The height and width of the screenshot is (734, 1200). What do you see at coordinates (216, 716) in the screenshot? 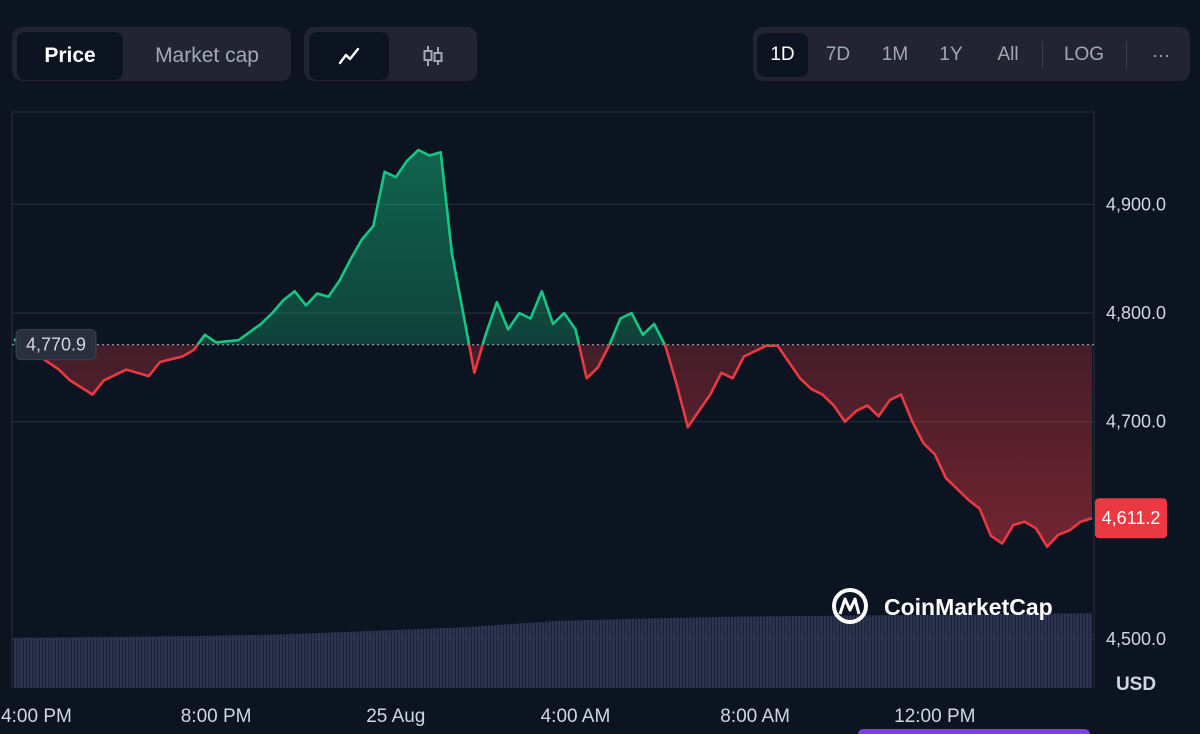
I see `x-tick-label: 8:00 PM` at bounding box center [216, 716].